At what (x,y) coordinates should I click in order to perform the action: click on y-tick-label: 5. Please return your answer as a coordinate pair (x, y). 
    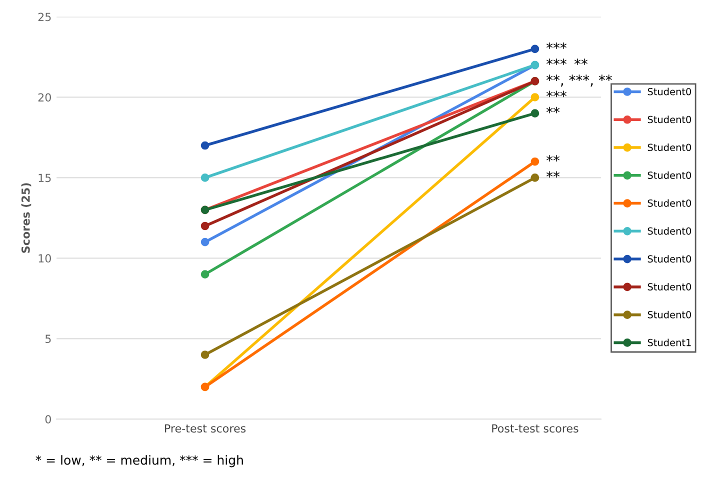
    Looking at the image, I should click on (48, 339).